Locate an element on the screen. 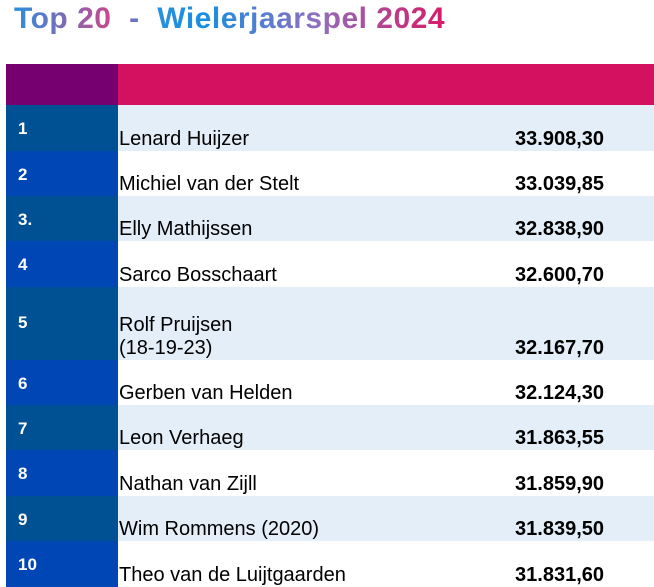 The image size is (654, 587). player-score: 32.838,90 is located at coordinates (559, 229).